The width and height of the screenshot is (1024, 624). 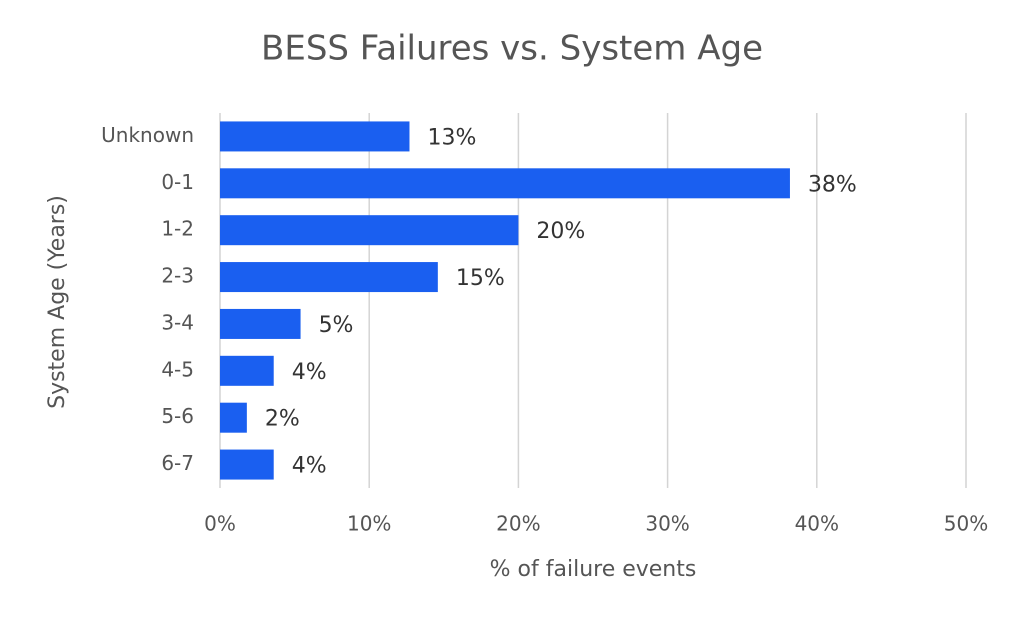 What do you see at coordinates (177, 463) in the screenshot?
I see `y-tick-label: 6-7` at bounding box center [177, 463].